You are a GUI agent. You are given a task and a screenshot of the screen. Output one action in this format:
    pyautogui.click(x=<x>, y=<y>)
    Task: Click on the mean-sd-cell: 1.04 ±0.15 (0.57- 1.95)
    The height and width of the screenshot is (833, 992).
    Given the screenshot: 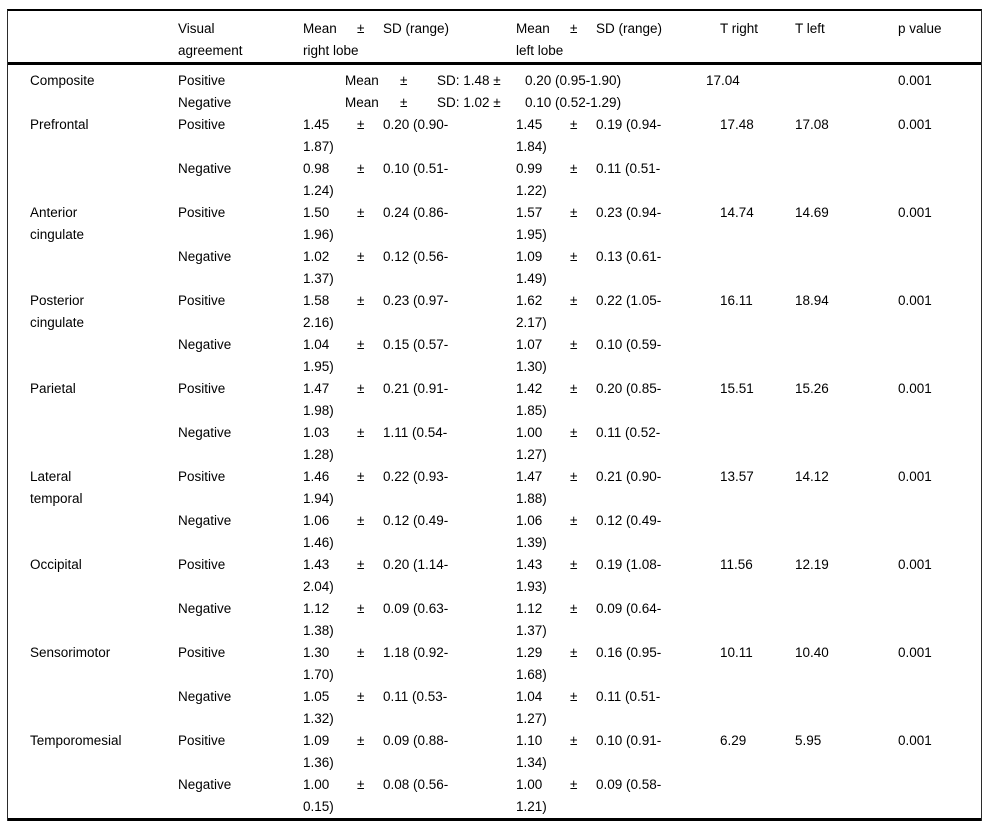 What is the action you would take?
    pyautogui.click(x=409, y=356)
    